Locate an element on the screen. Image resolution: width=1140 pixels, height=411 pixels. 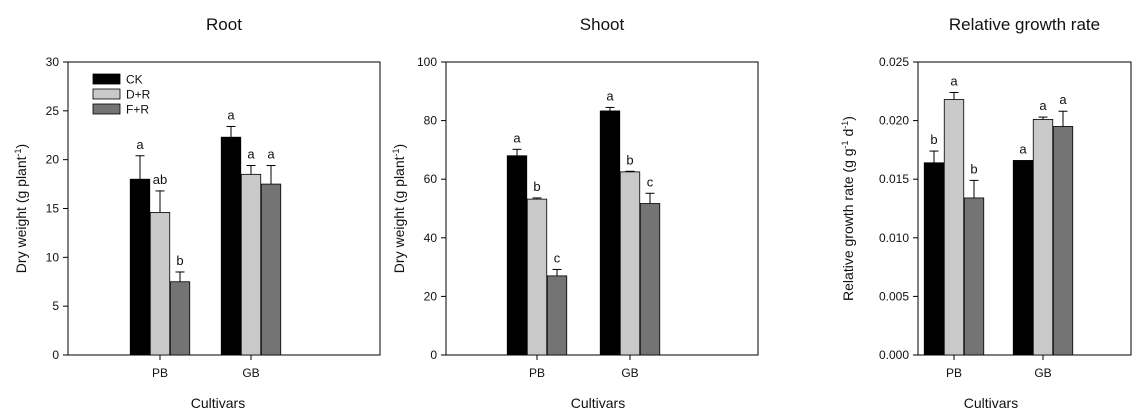
y-tick-label: 0.025 is located at coordinates (894, 62).